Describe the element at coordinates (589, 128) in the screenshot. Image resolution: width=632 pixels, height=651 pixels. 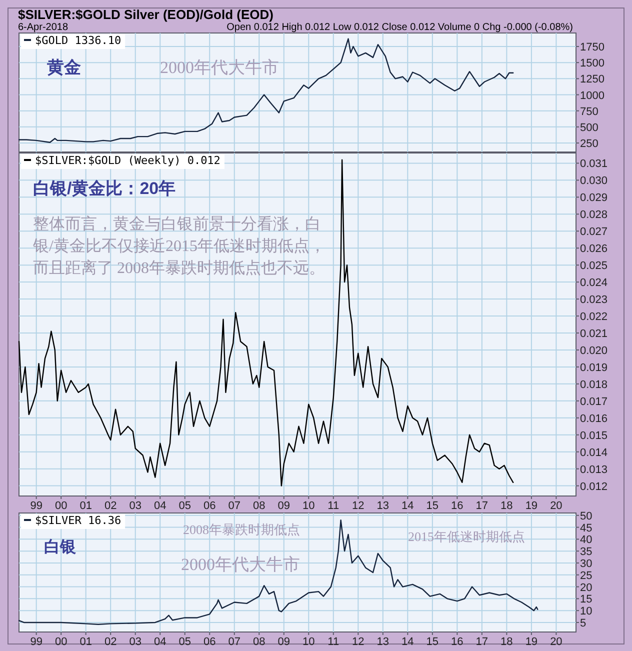
I see `y-tick-label: 500` at that location.